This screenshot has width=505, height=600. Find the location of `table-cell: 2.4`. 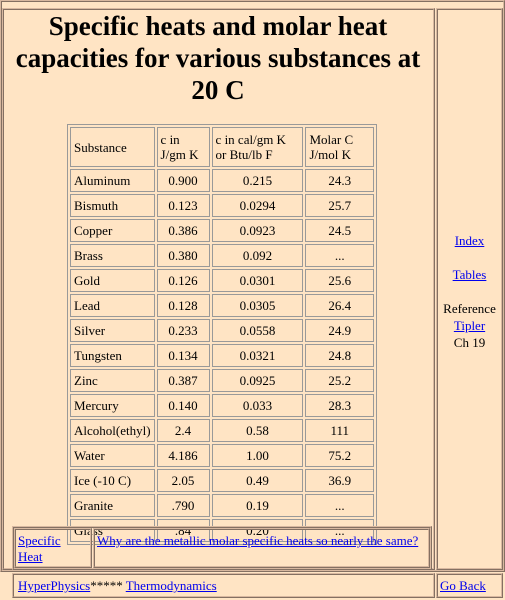

table-cell: 2.4 is located at coordinates (183, 430).